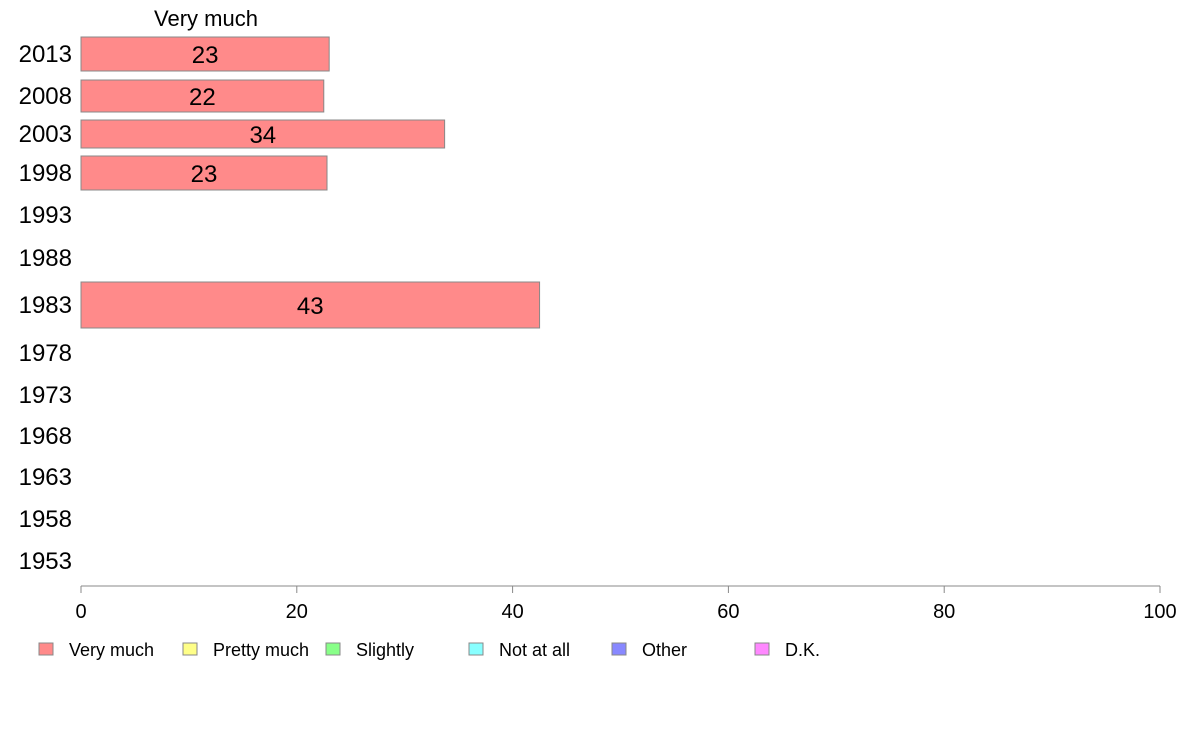 This screenshot has height=736, width=1188. What do you see at coordinates (111, 650) in the screenshot?
I see `legend-label-very-much: Very much` at bounding box center [111, 650].